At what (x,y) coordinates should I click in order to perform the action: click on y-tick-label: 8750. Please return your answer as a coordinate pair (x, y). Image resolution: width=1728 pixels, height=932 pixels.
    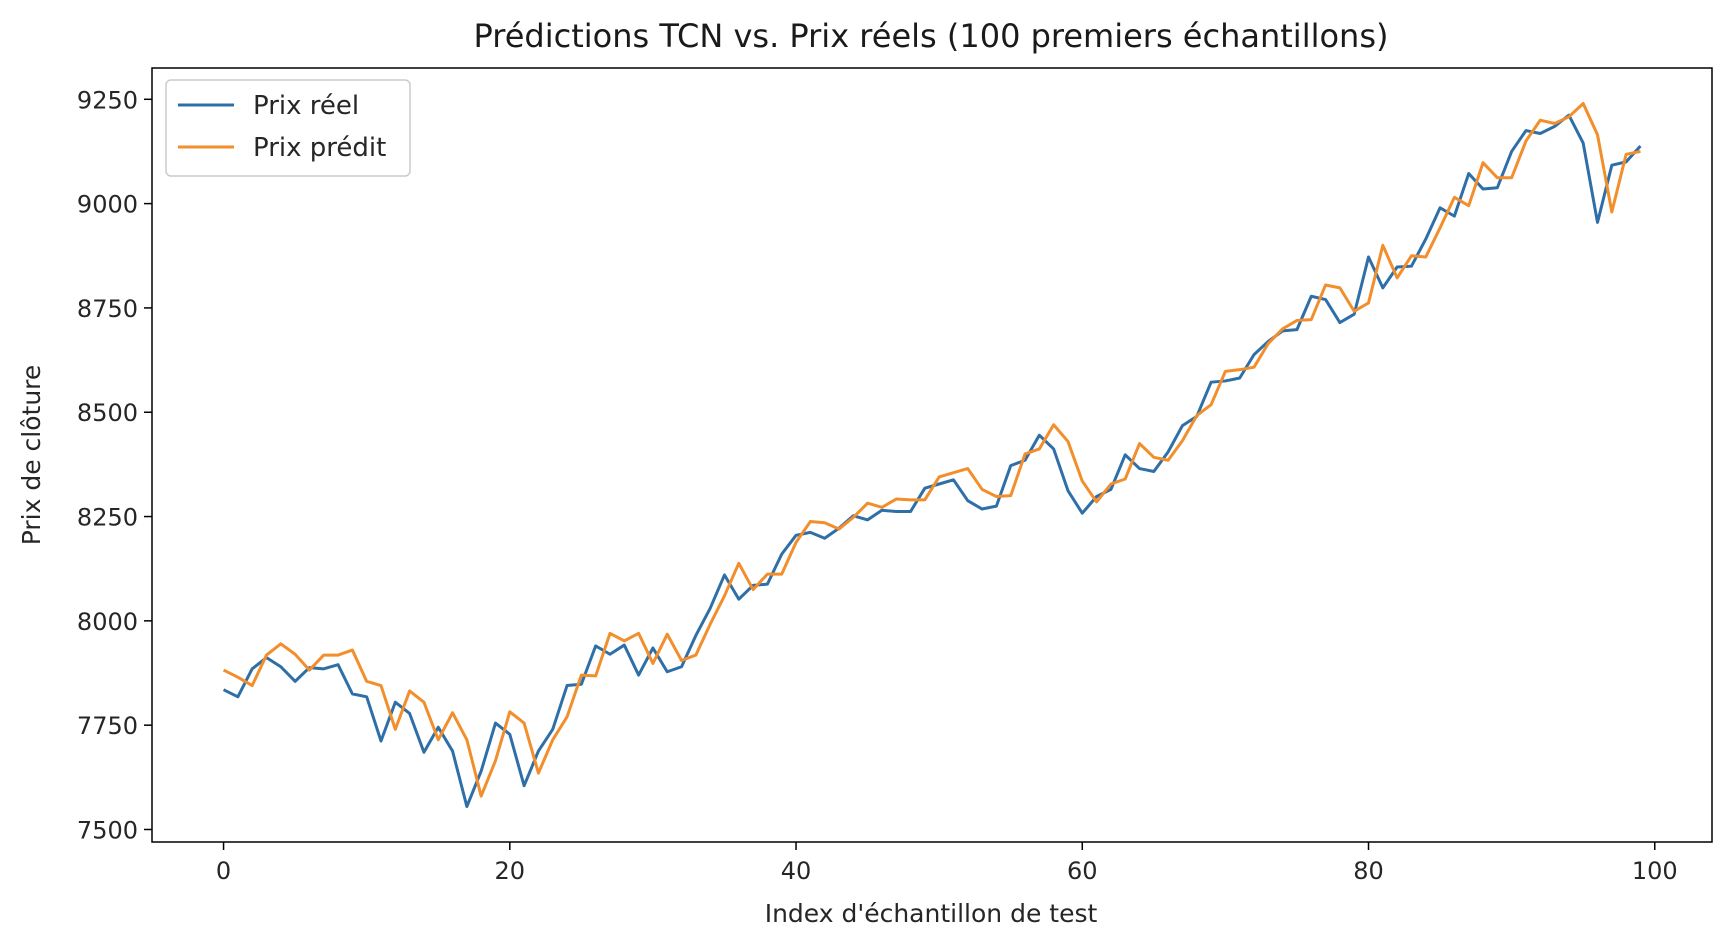
    Looking at the image, I should click on (107, 309).